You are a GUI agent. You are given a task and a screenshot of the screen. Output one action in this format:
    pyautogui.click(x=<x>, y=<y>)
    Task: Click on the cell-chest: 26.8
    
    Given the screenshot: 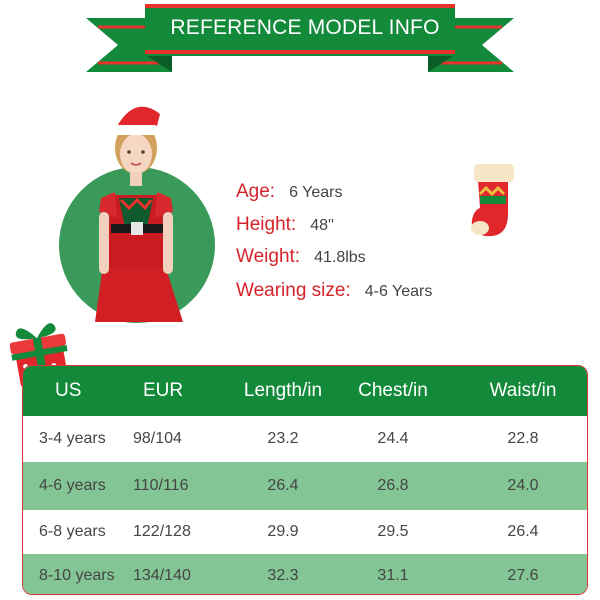 What is the action you would take?
    pyautogui.click(x=393, y=485)
    